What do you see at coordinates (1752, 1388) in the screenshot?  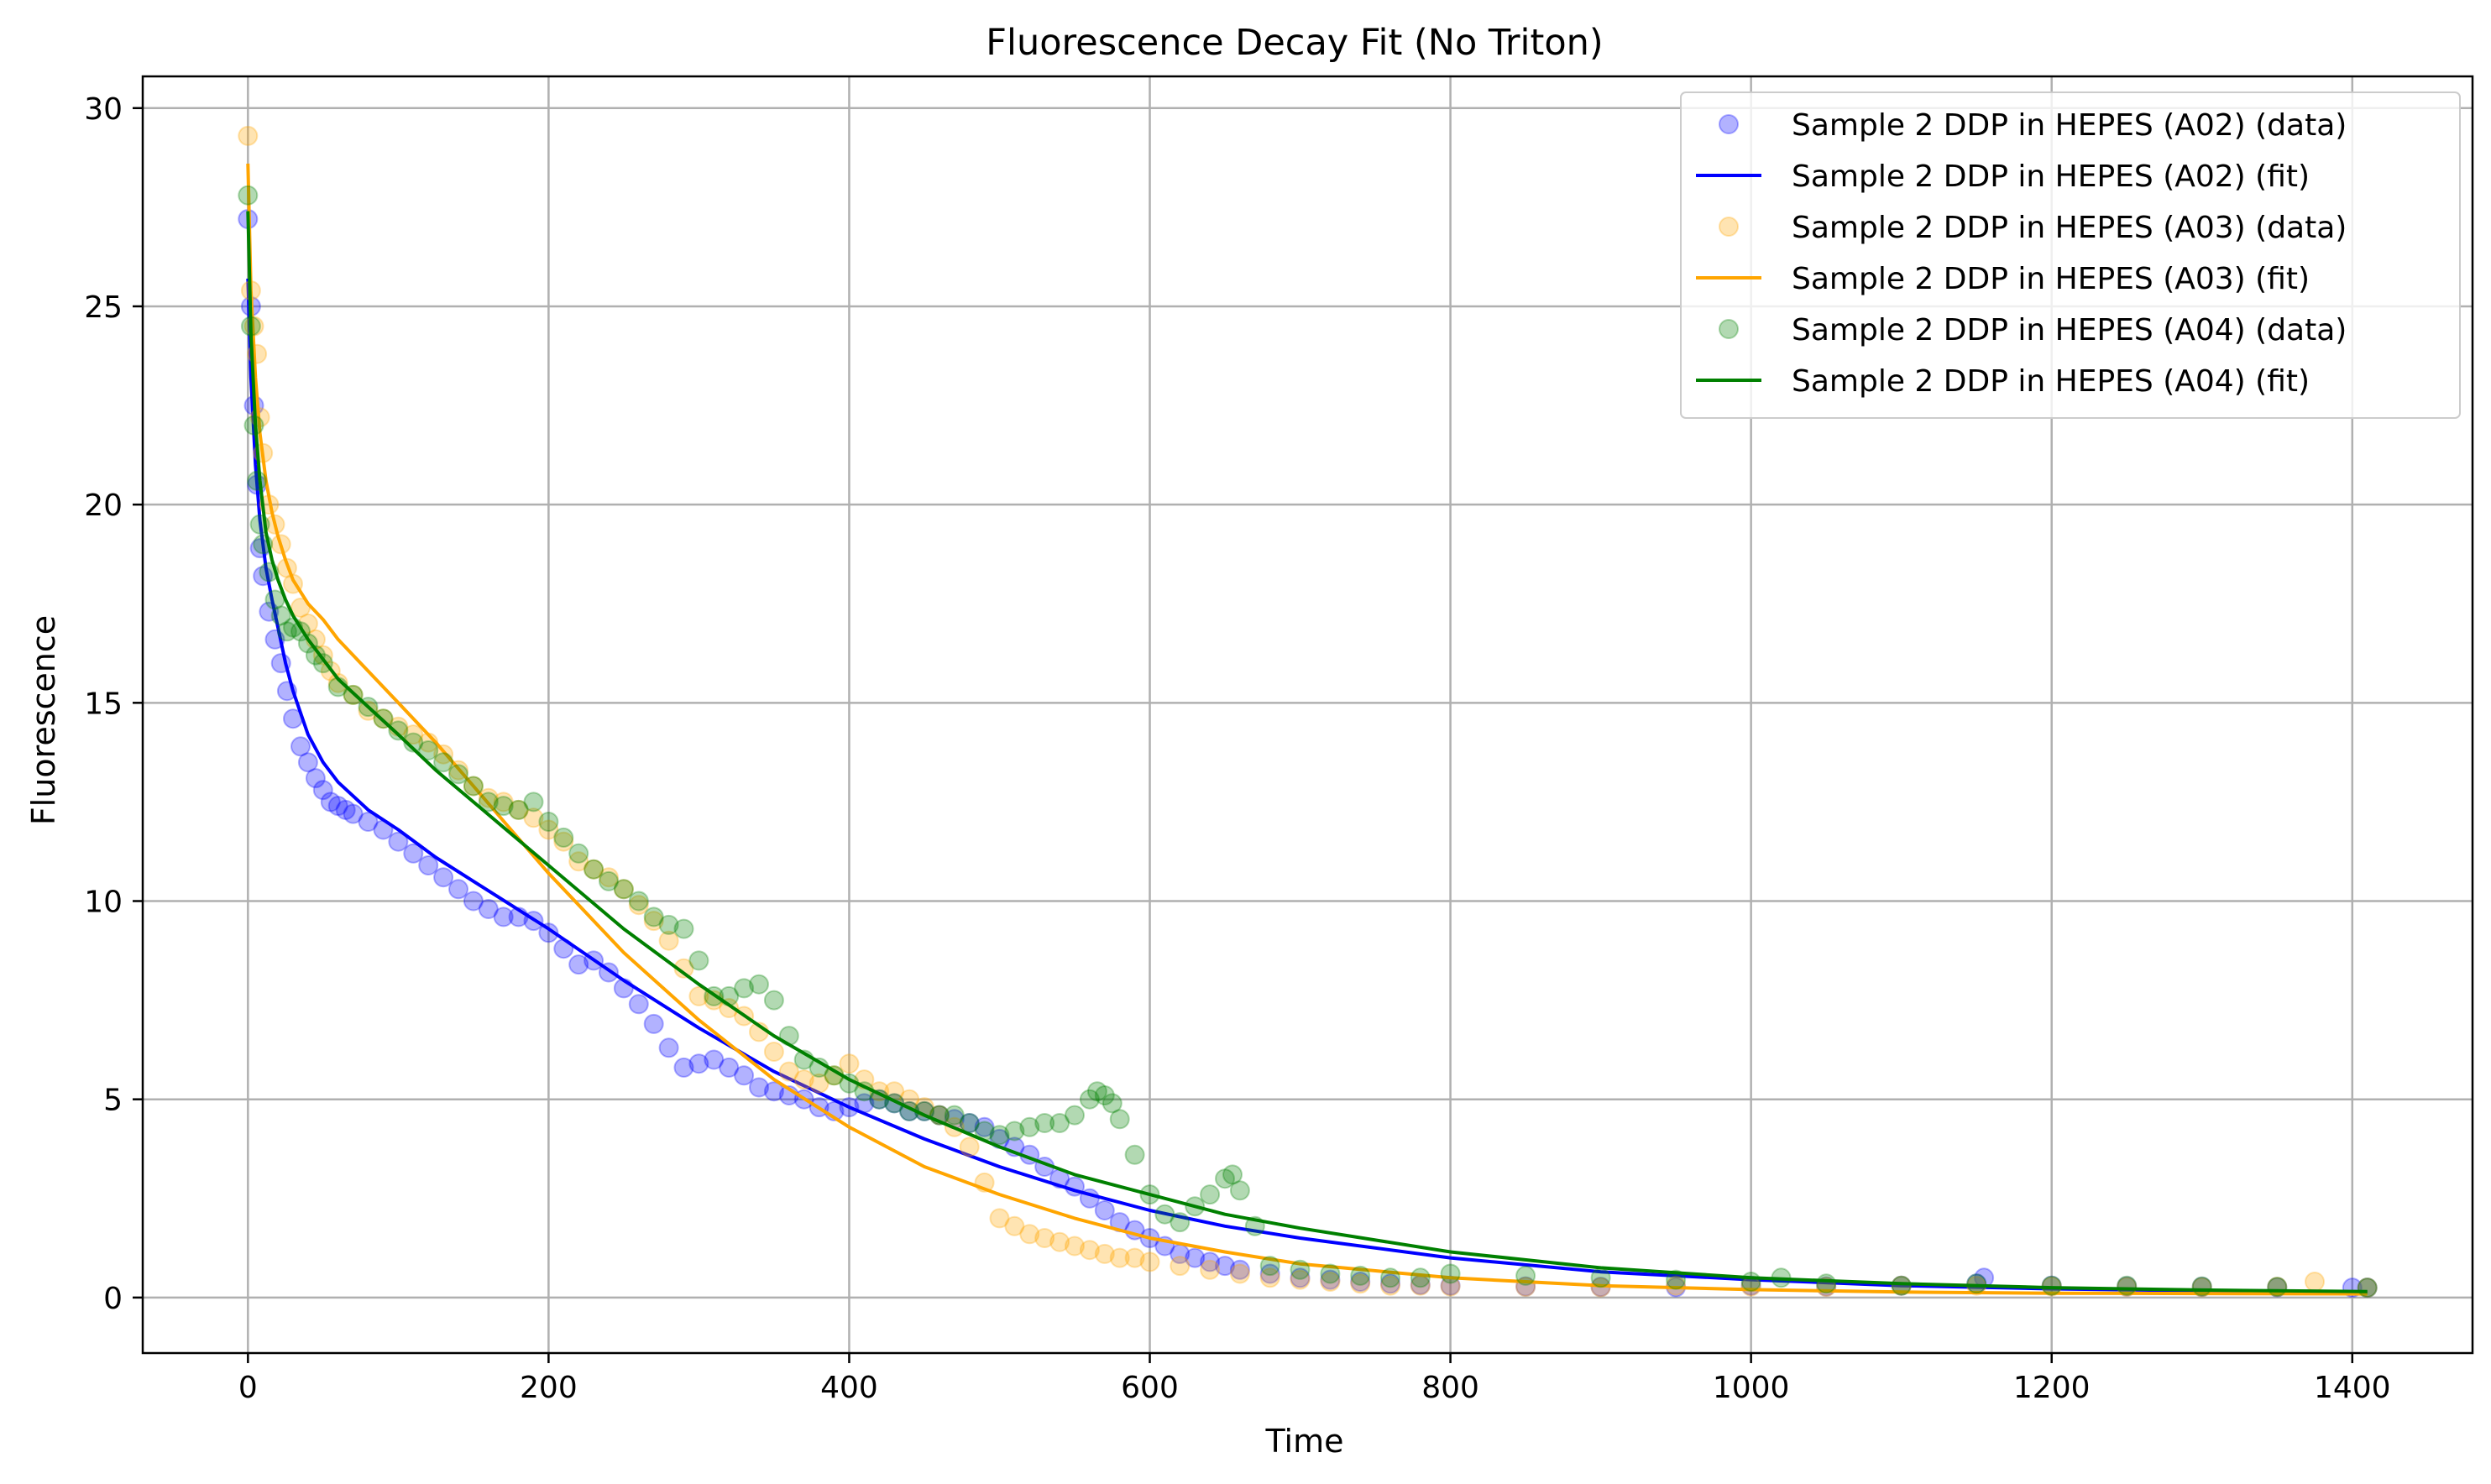 I see `x-tick-label: 1000` at bounding box center [1752, 1388].